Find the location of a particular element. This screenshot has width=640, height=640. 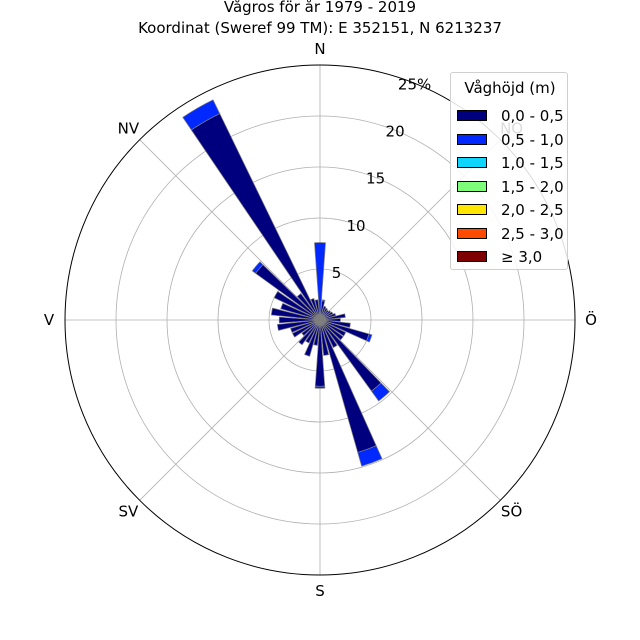

radial-tick-label-0: 5 is located at coordinates (337, 273).